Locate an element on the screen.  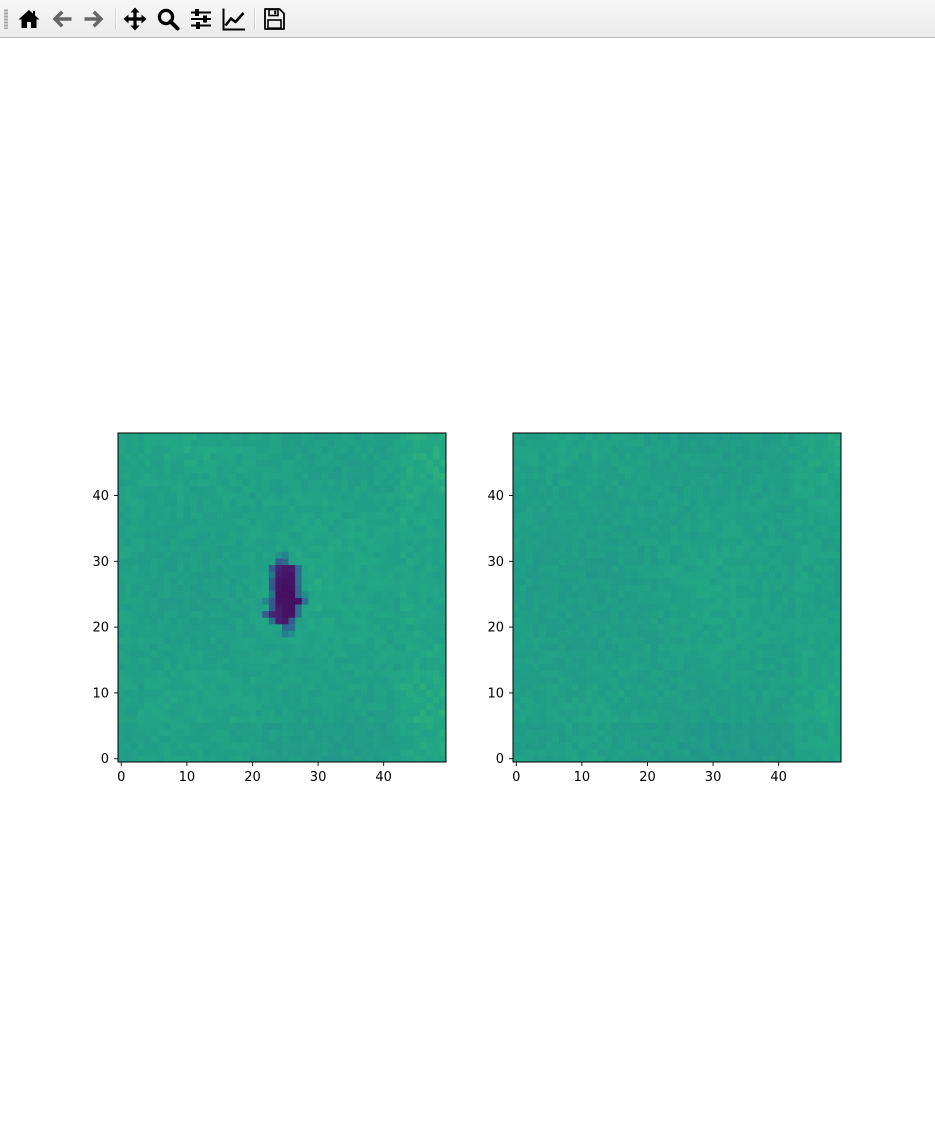
configure-subplots-button is located at coordinates (201, 19).